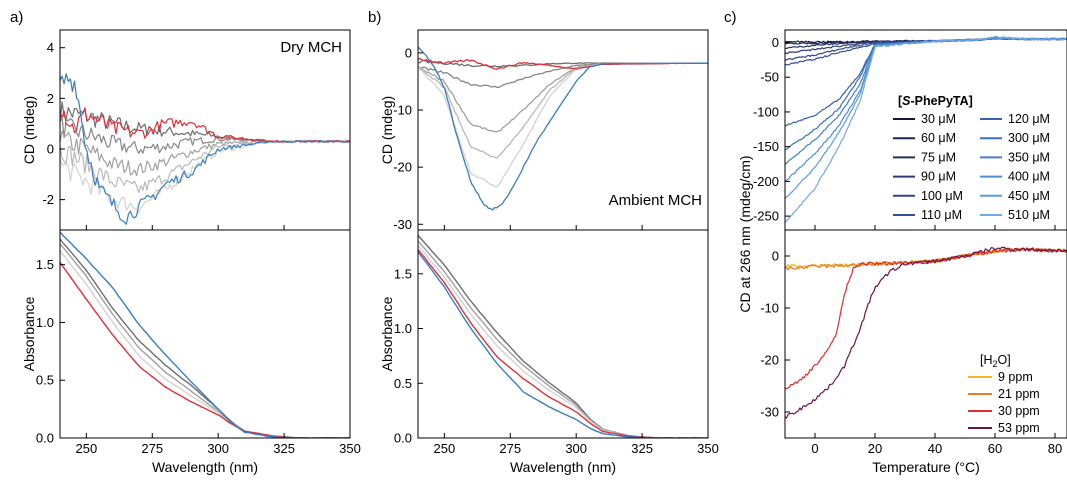 The image size is (1067, 481). What do you see at coordinates (205, 467) in the screenshot?
I see `x-axis-label: Wavelength (nm)` at bounding box center [205, 467].